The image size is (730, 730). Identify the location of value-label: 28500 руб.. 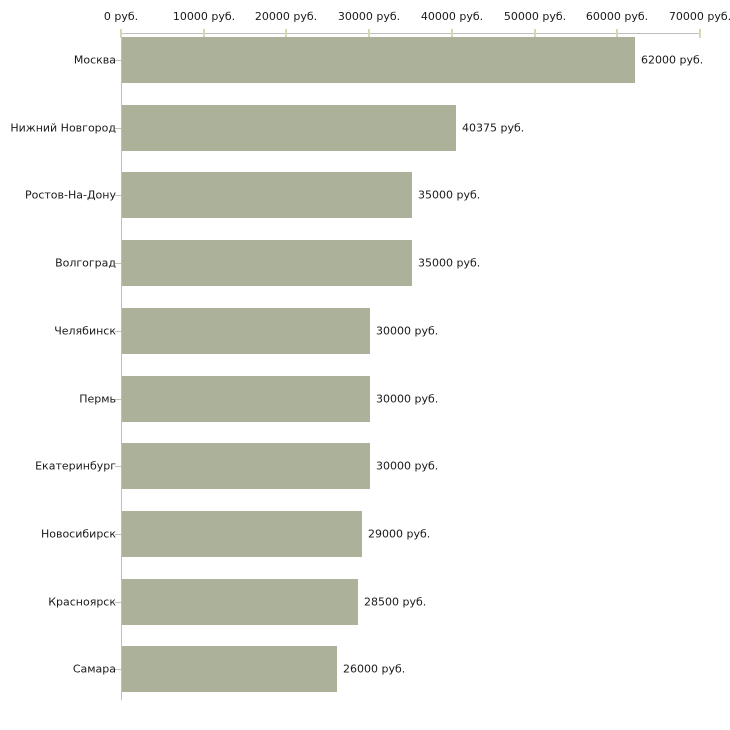
(395, 602).